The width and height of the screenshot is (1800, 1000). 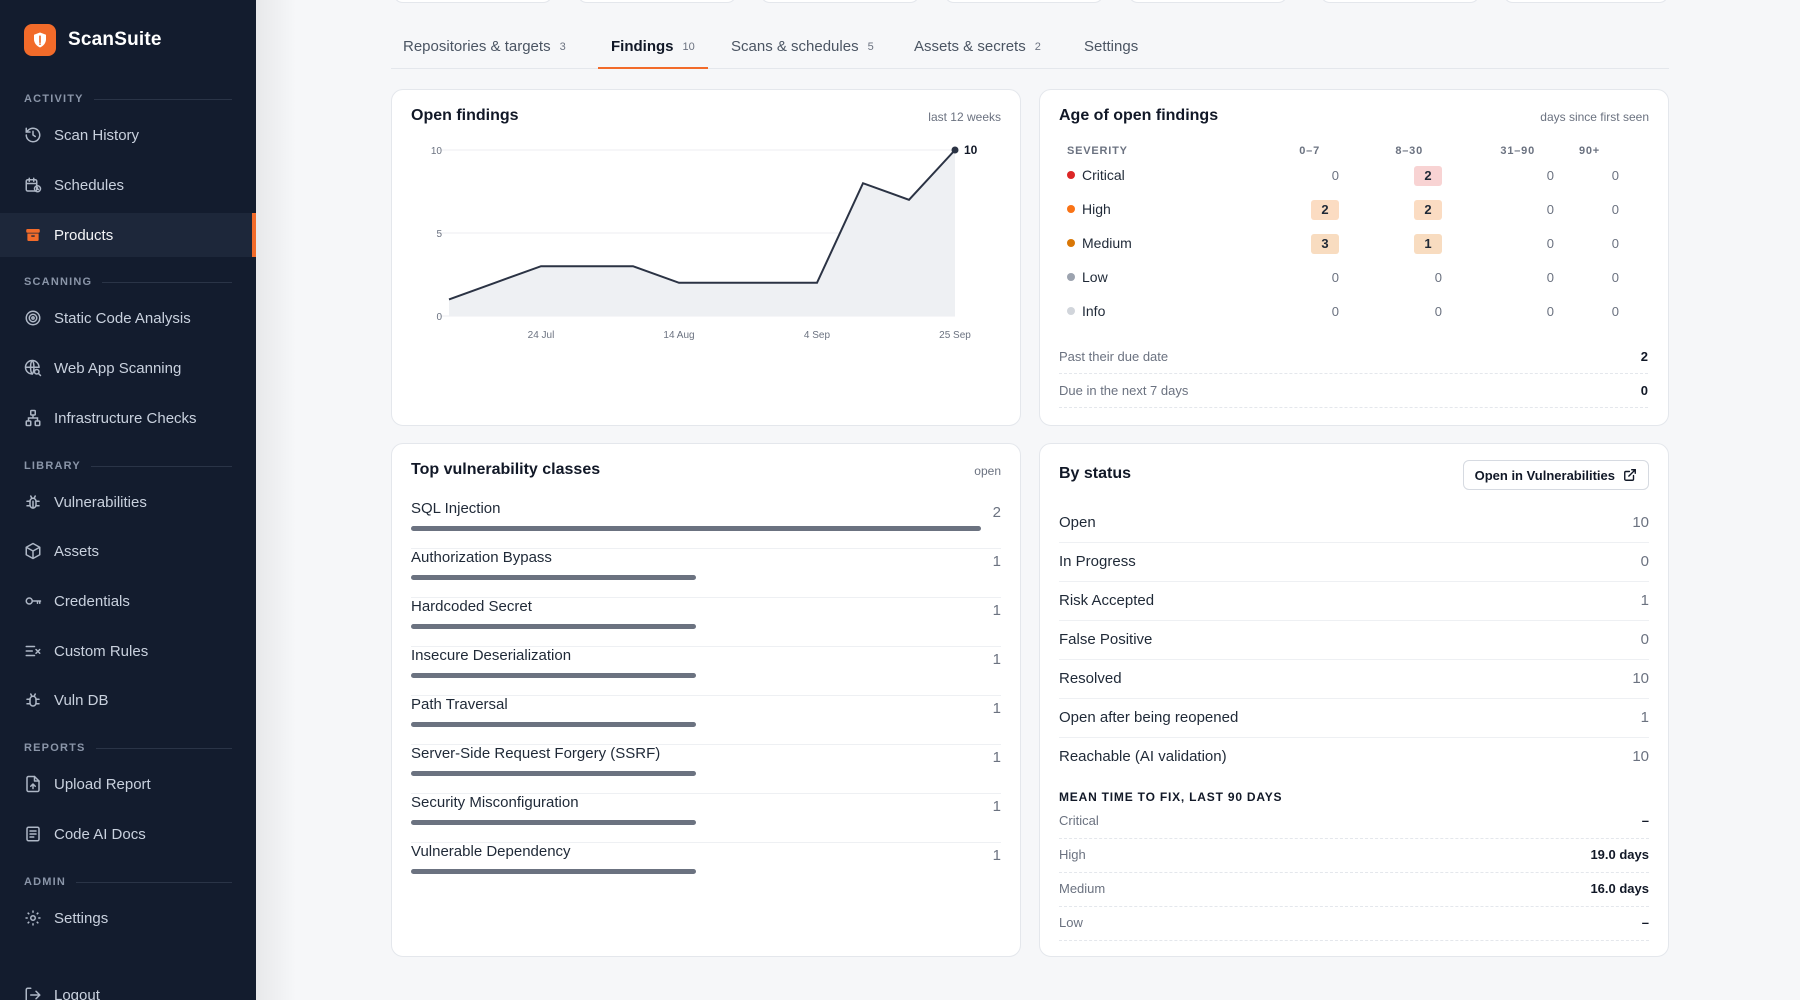 What do you see at coordinates (456, 508) in the screenshot?
I see `vuln-class-name: SQL Injection` at bounding box center [456, 508].